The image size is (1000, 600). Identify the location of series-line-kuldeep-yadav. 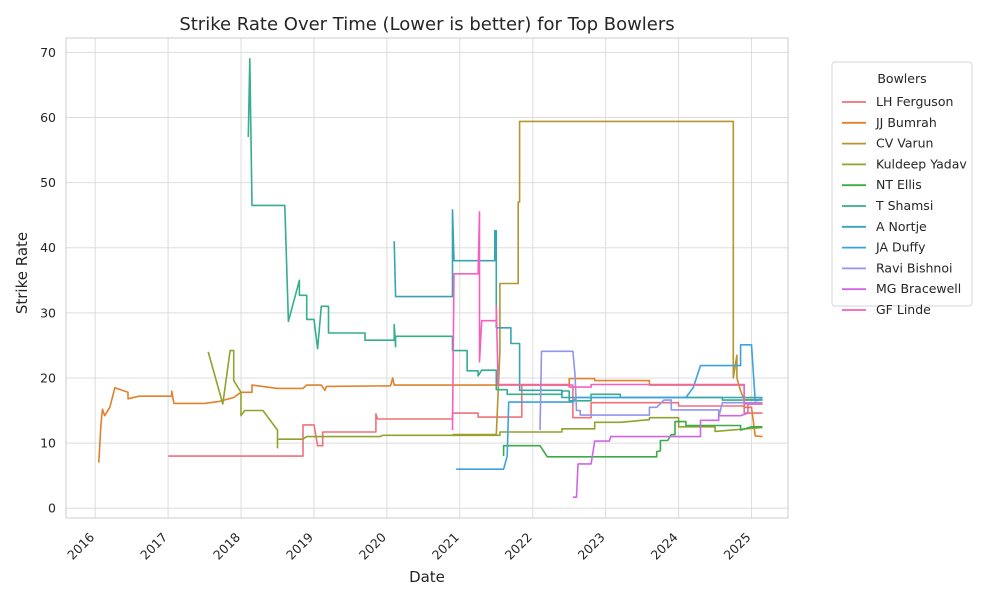
(485, 399).